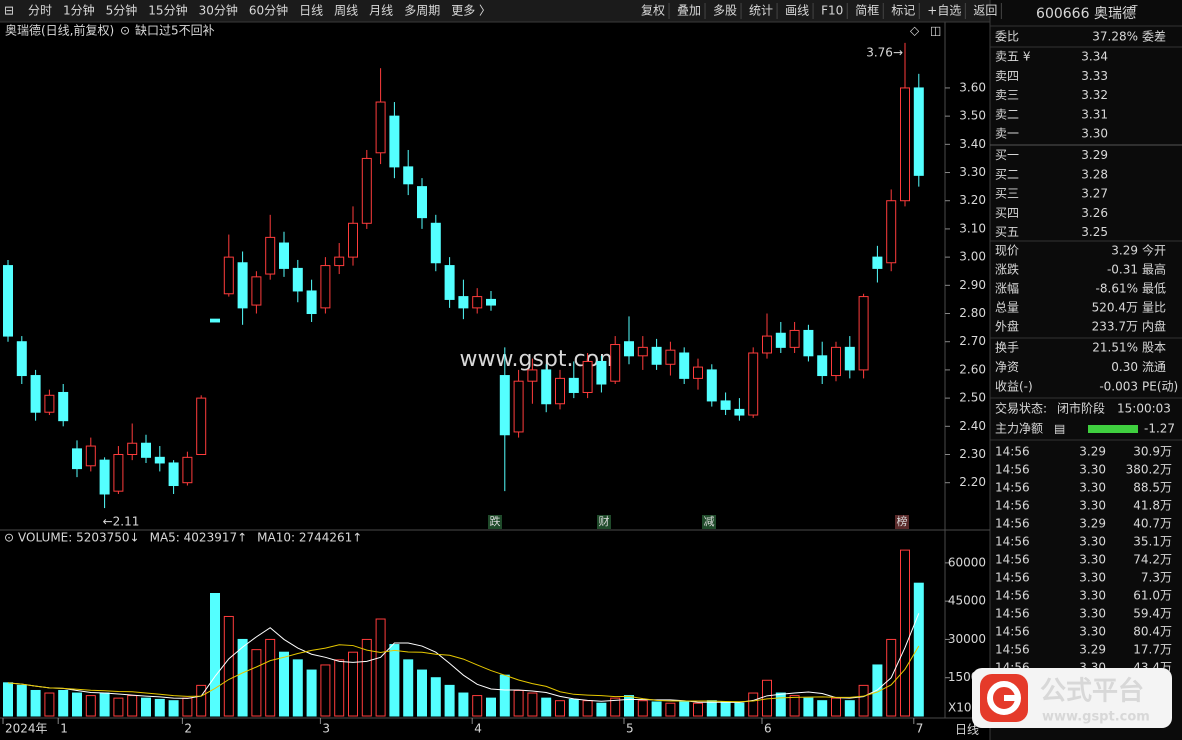 This screenshot has height=740, width=1182. I want to click on y-tick-label: 2.50, so click(972, 398).